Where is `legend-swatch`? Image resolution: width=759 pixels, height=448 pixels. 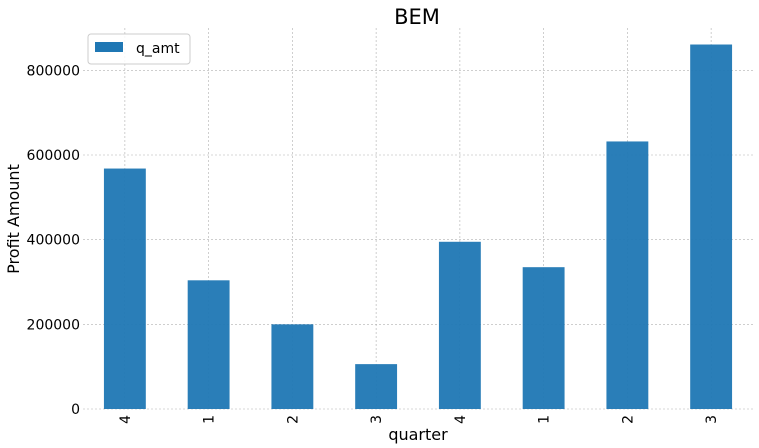
legend-swatch is located at coordinates (109, 47).